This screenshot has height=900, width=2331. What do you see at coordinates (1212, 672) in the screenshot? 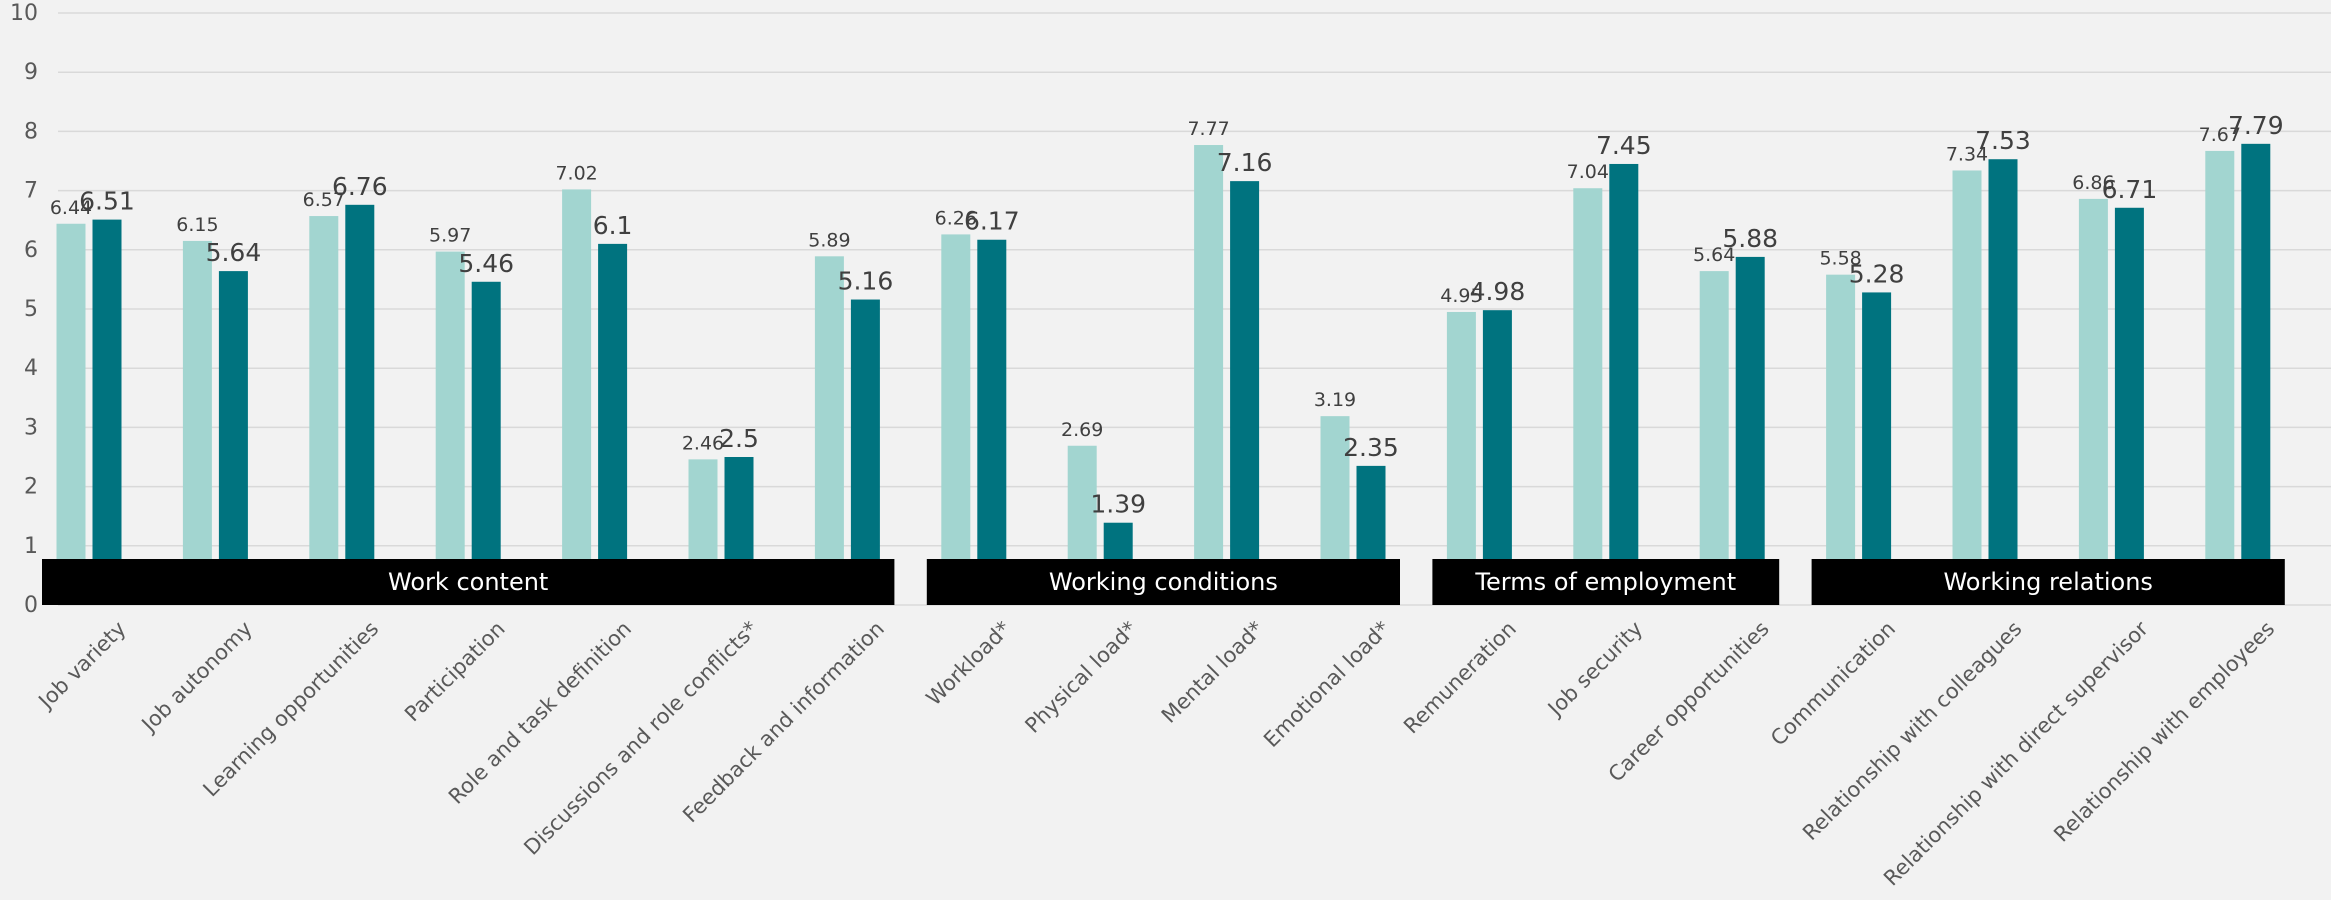
I see `category-label: Mental load*` at bounding box center [1212, 672].